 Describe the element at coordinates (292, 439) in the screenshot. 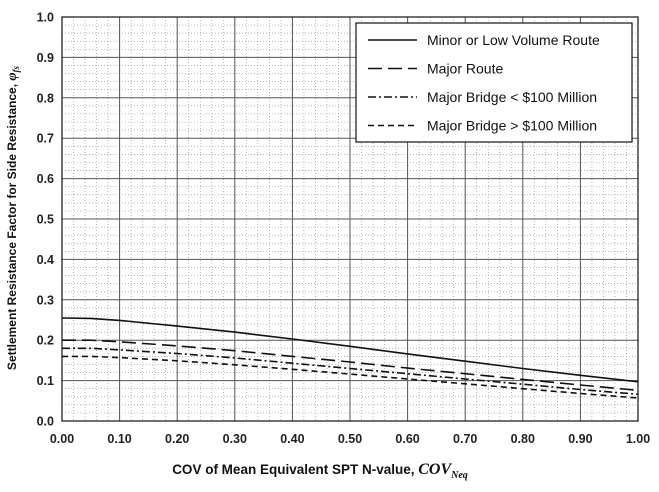

I see `x-tick-label: 0.40` at that location.